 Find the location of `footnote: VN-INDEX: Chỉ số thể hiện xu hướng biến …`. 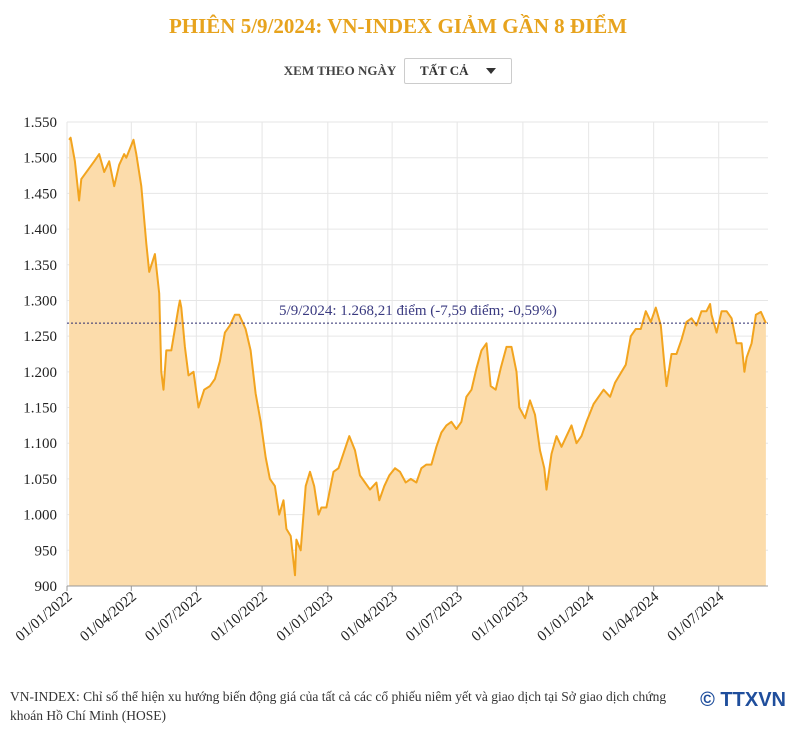

footnote: VN-INDEX: Chỉ số thể hiện xu hướng biến … is located at coordinates (338, 706).